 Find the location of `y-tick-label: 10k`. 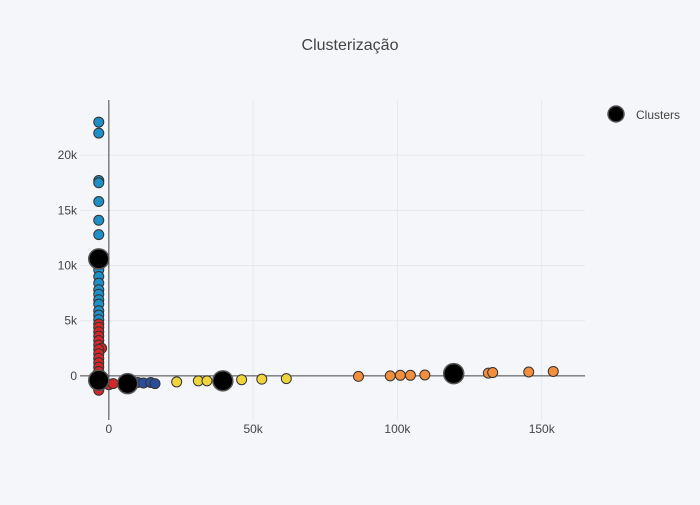

y-tick-label: 10k is located at coordinates (68, 266).